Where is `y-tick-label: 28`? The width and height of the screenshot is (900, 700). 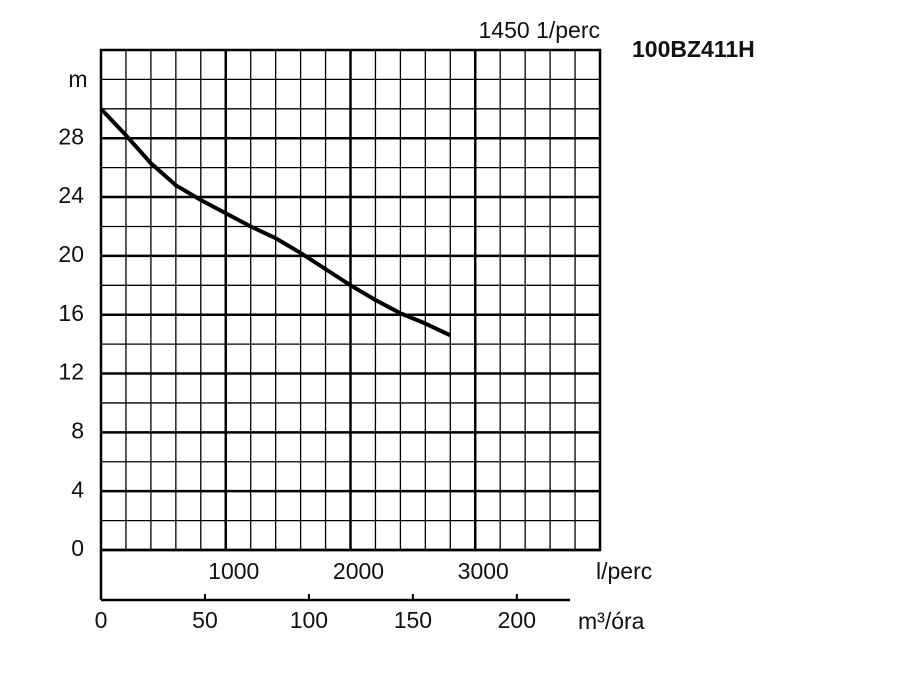
y-tick-label: 28 is located at coordinates (71, 136).